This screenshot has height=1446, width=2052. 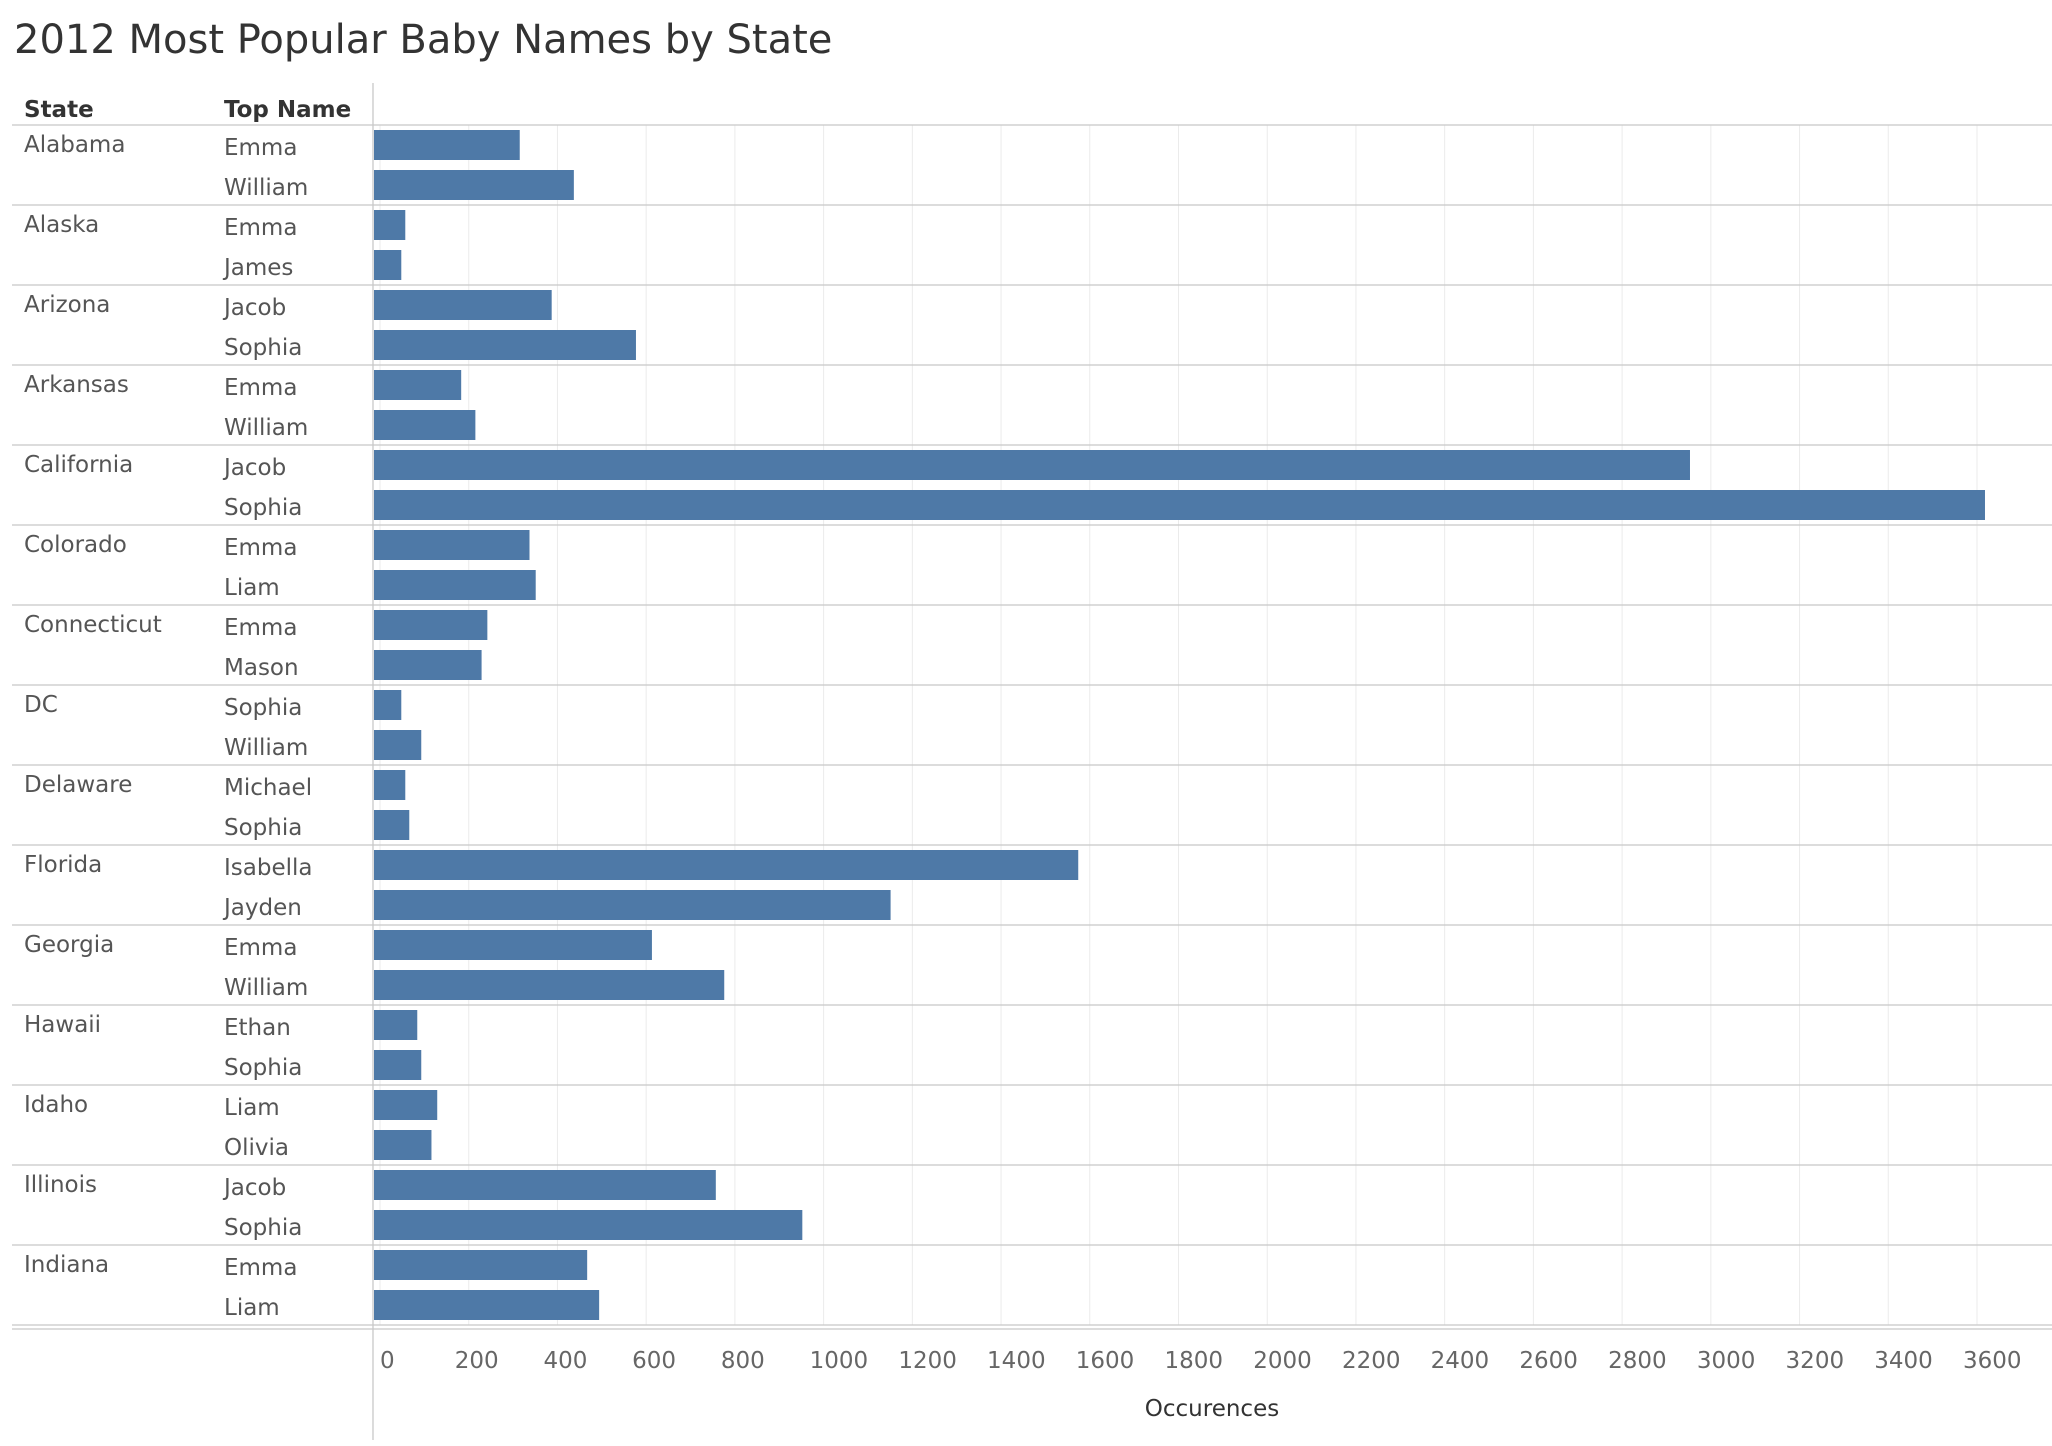 What do you see at coordinates (78, 785) in the screenshot?
I see `state-label: Delaware` at bounding box center [78, 785].